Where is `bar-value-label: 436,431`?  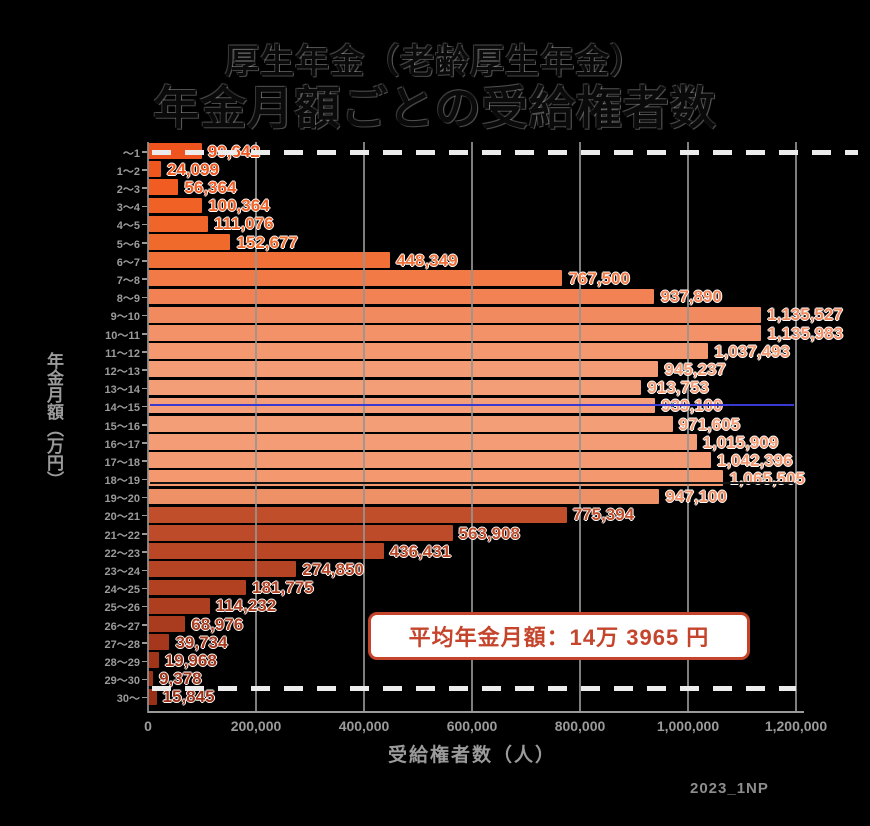
bar-value-label: 436,431 is located at coordinates (420, 551).